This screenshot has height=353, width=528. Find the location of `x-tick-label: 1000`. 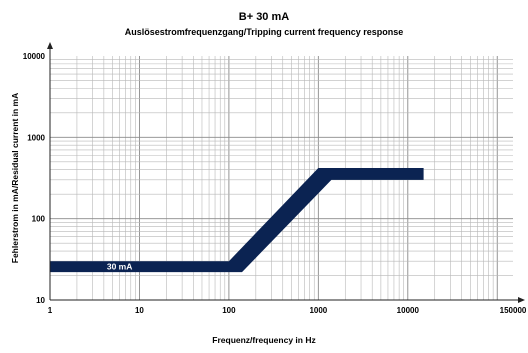

x-tick-label: 1000 is located at coordinates (318, 310).